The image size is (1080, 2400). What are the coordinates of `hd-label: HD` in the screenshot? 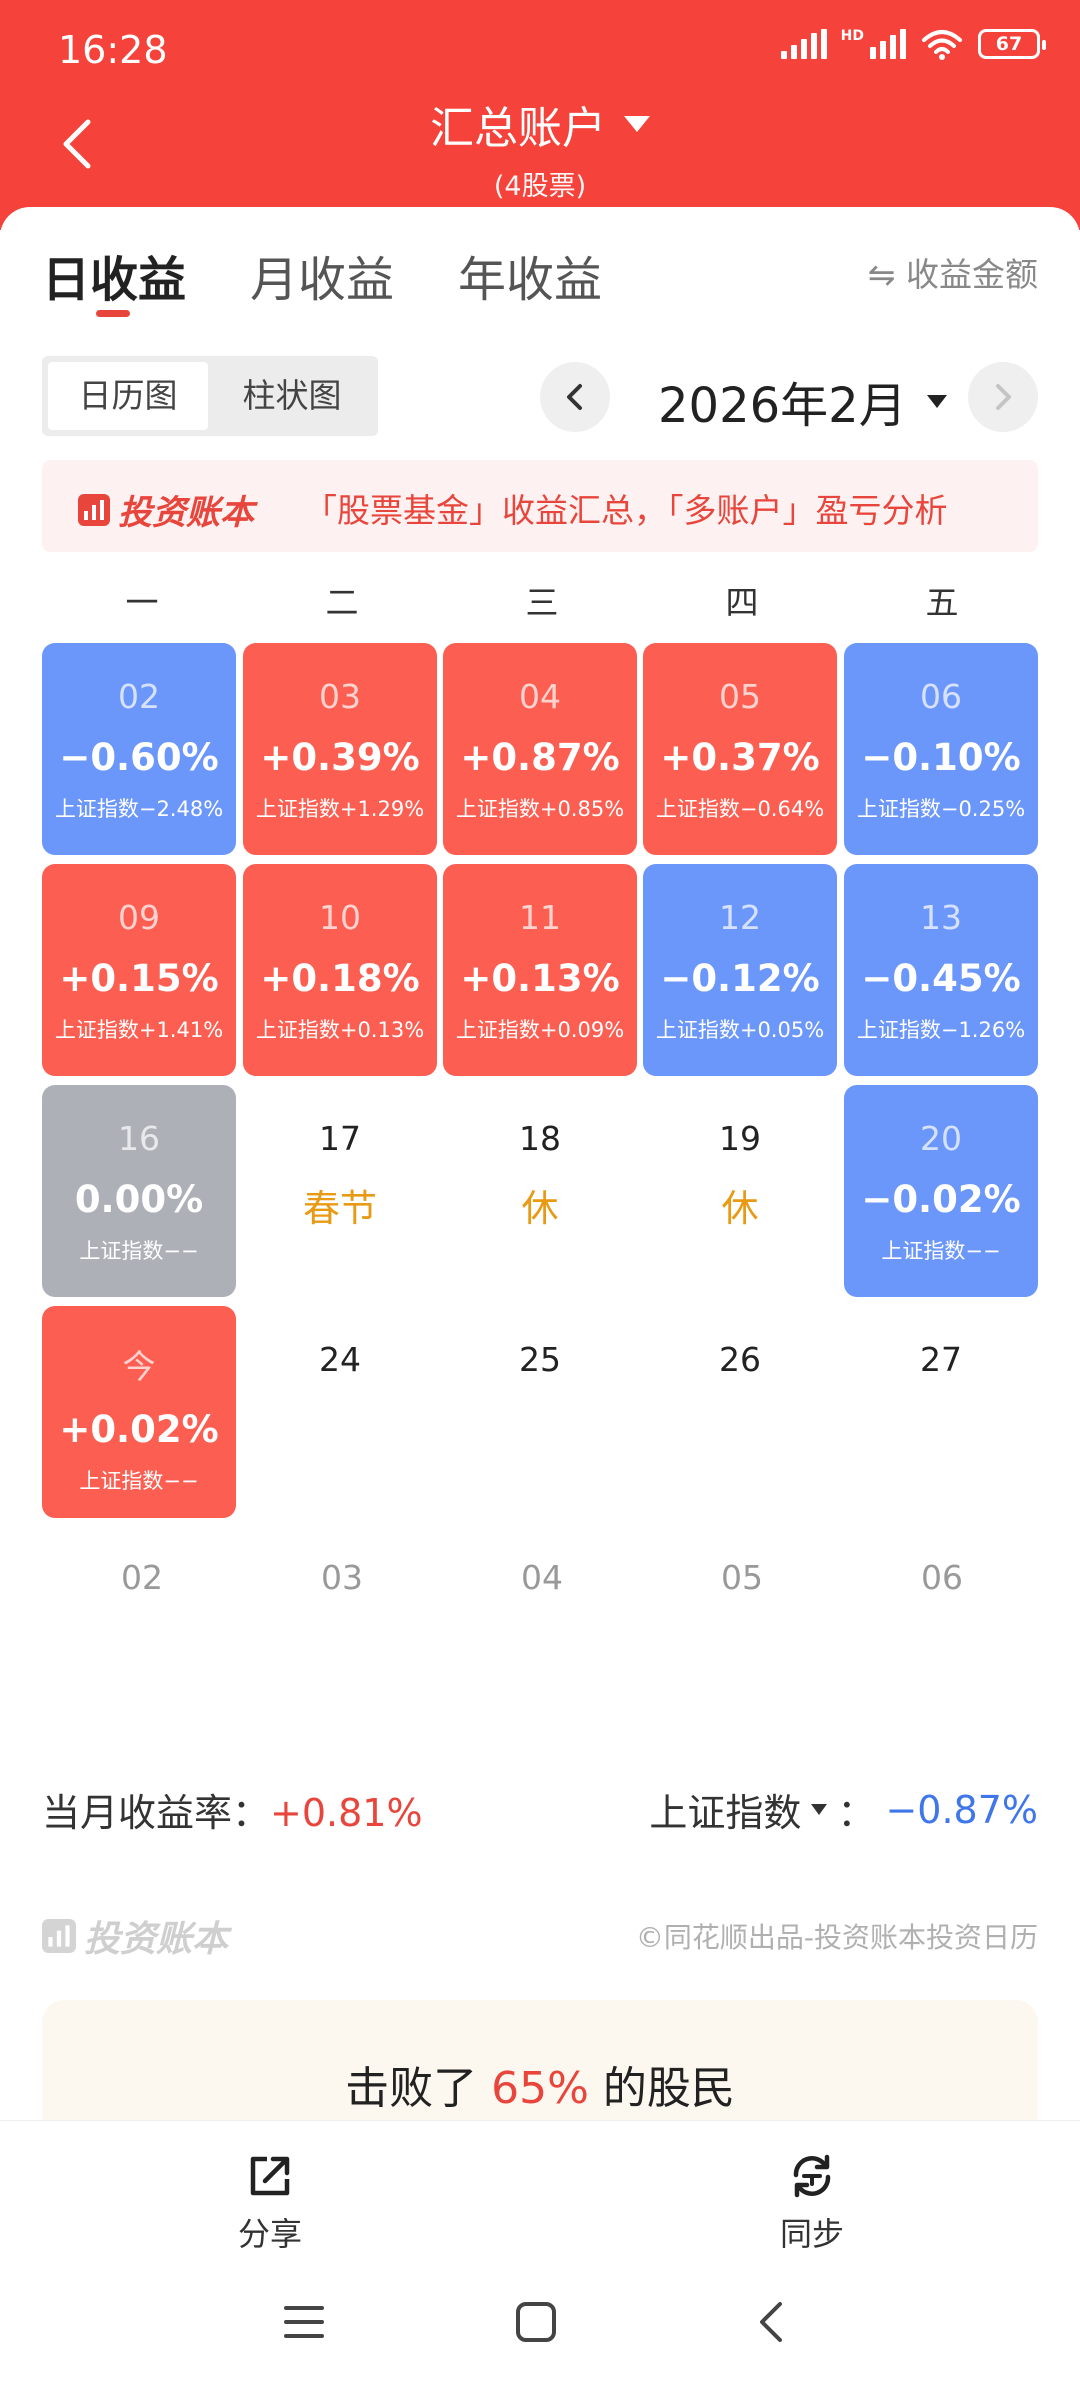 It's located at (852, 36).